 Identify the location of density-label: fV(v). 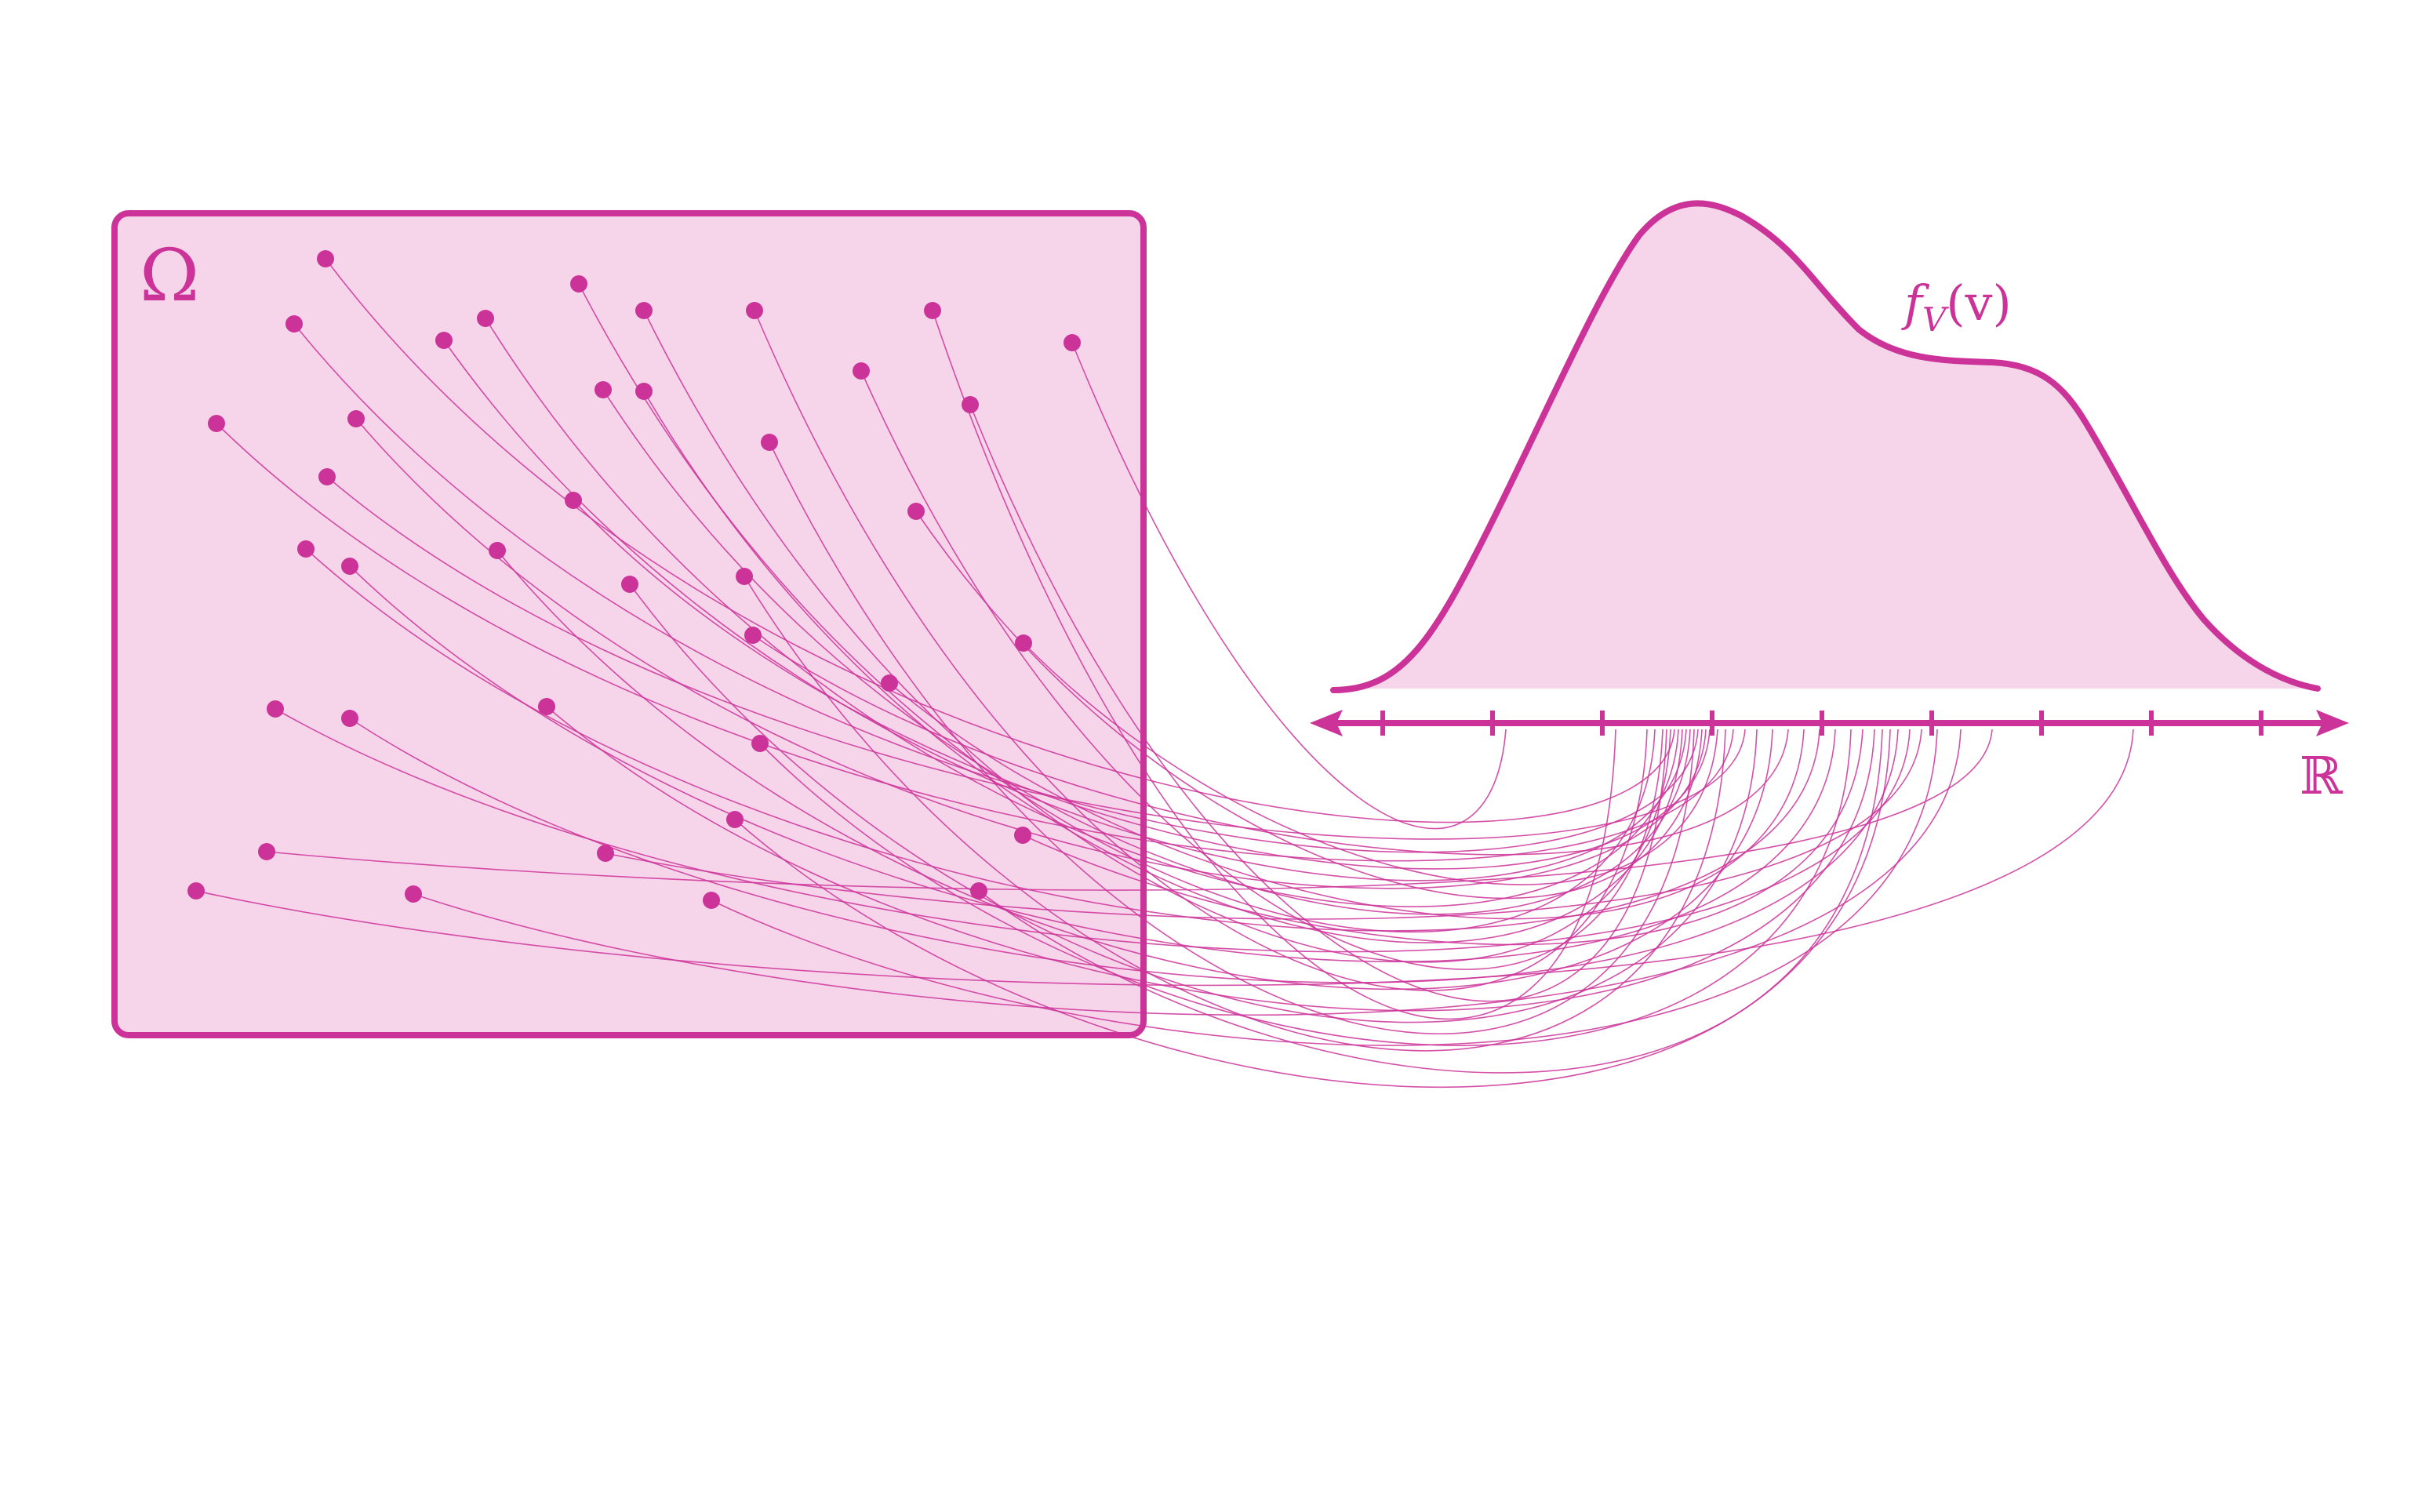
(1957, 306).